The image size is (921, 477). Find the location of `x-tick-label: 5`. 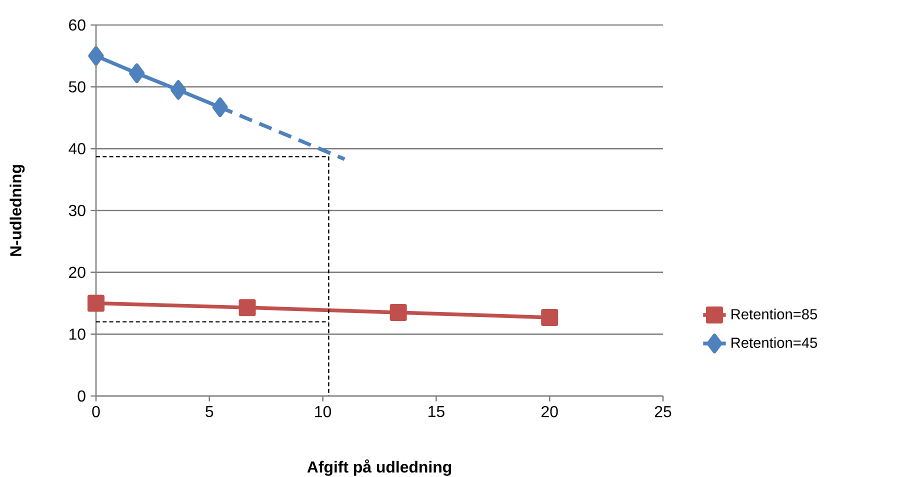

x-tick-label: 5 is located at coordinates (210, 412).